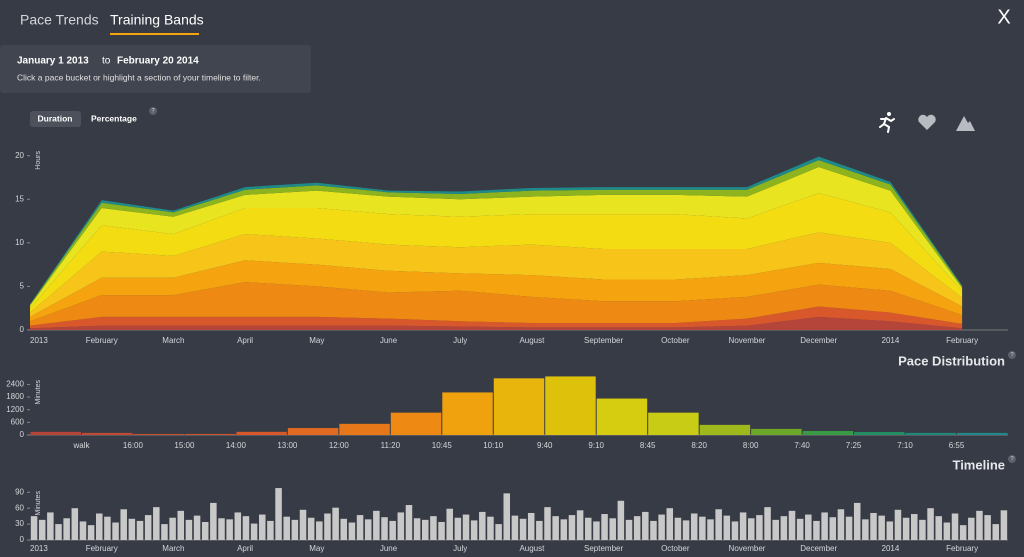  What do you see at coordinates (55, 118) in the screenshot?
I see `toggle-duration: Duration` at bounding box center [55, 118].